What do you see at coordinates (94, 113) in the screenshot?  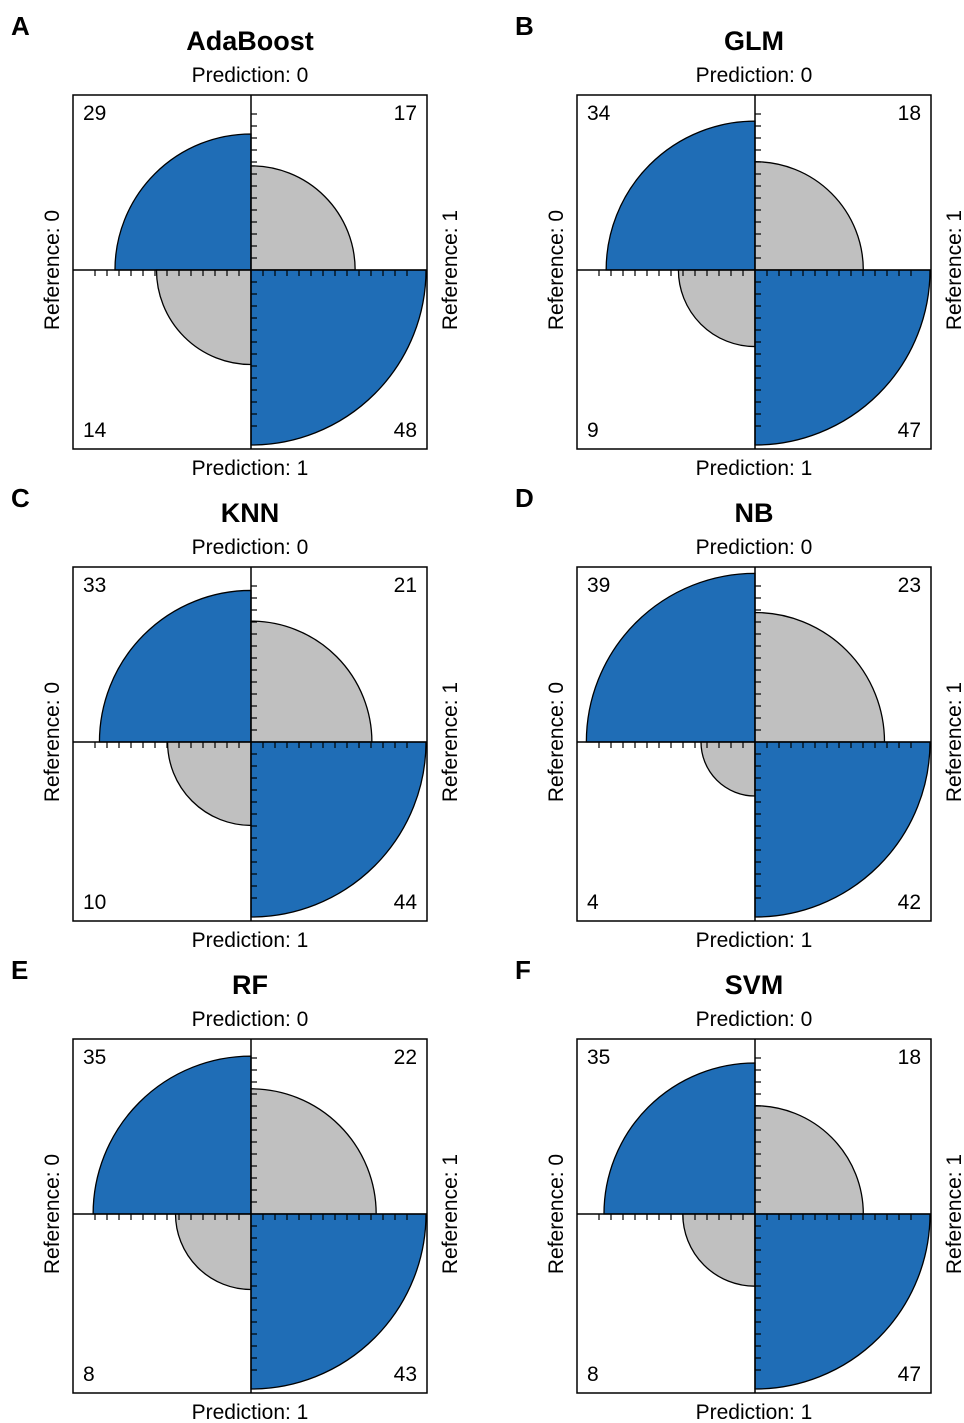 I see `count-top-left: 29` at bounding box center [94, 113].